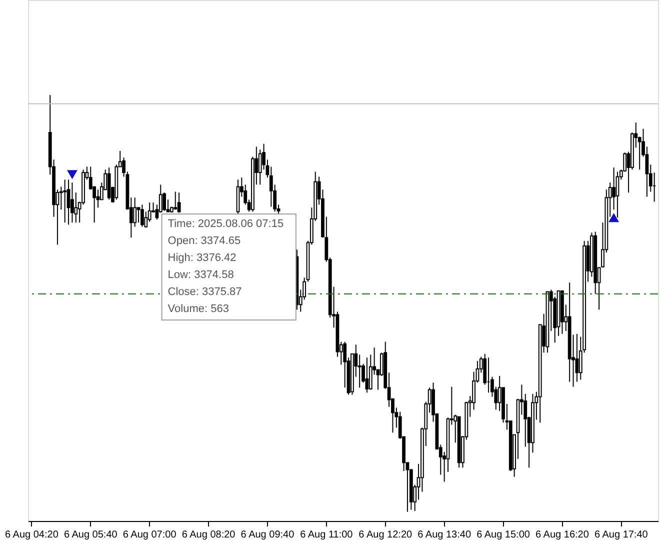 Image resolution: width=662 pixels, height=547 pixels. Describe the element at coordinates (209, 535) in the screenshot. I see `x-tick-label: 6 Aug 08:20` at that location.